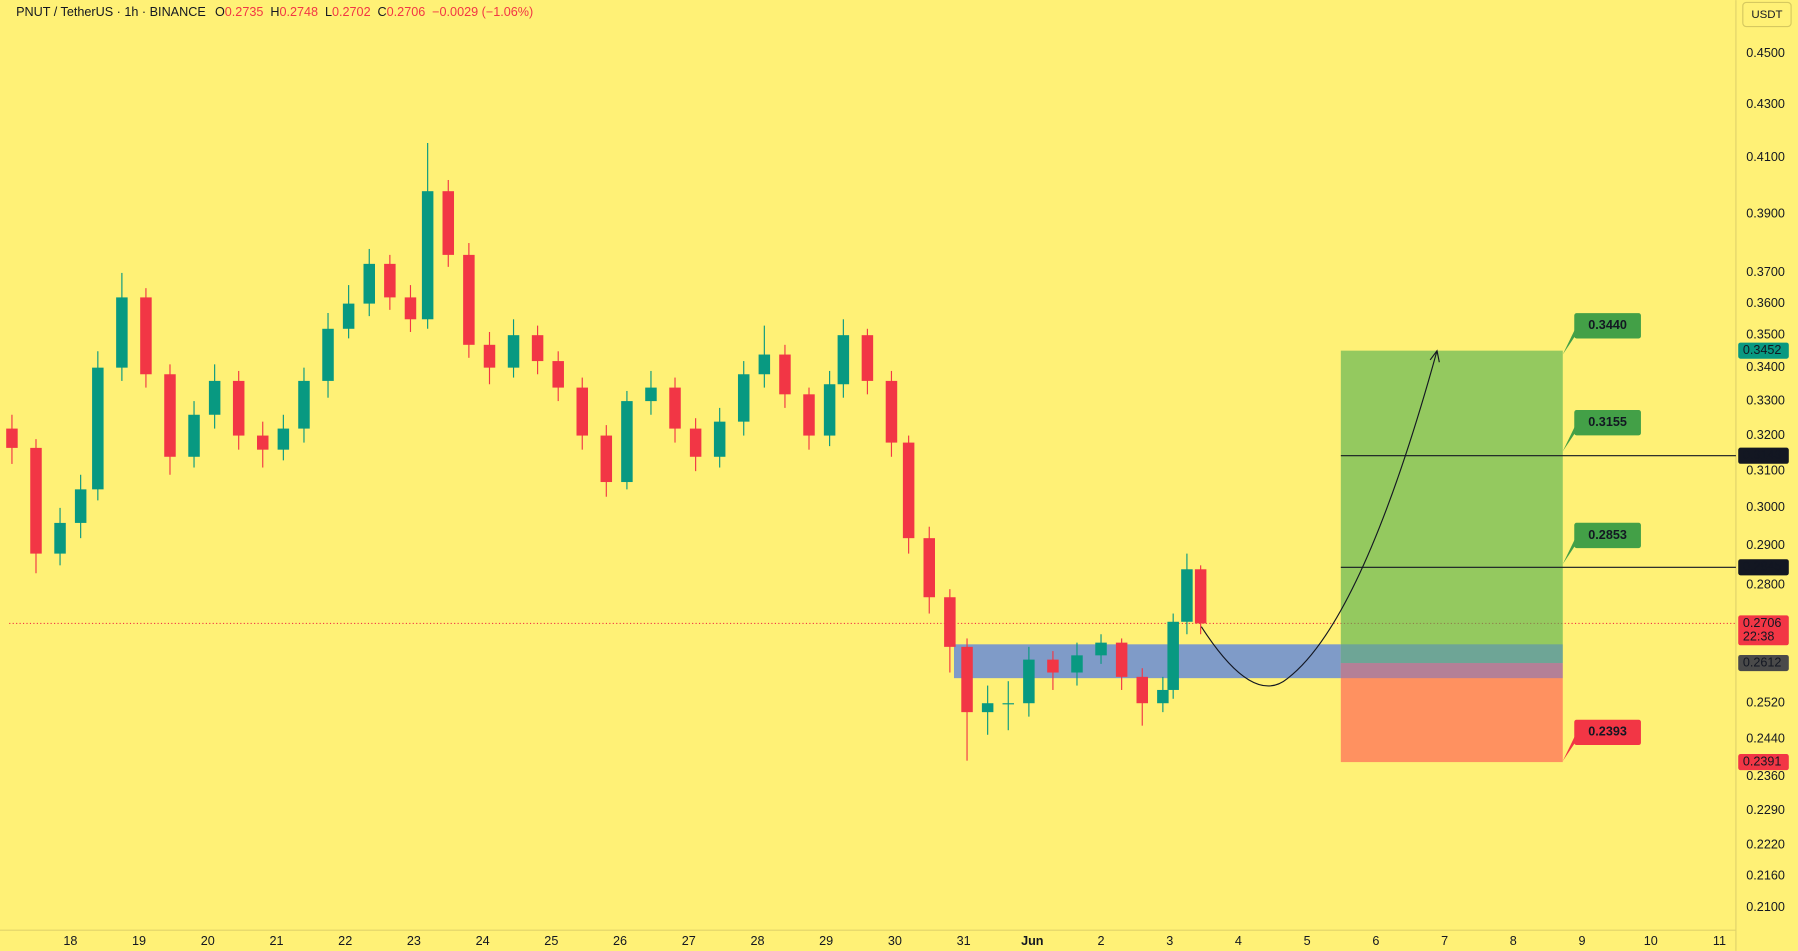 This screenshot has width=1798, height=951. I want to click on y-tick-label: 0.2290, so click(1765, 810).